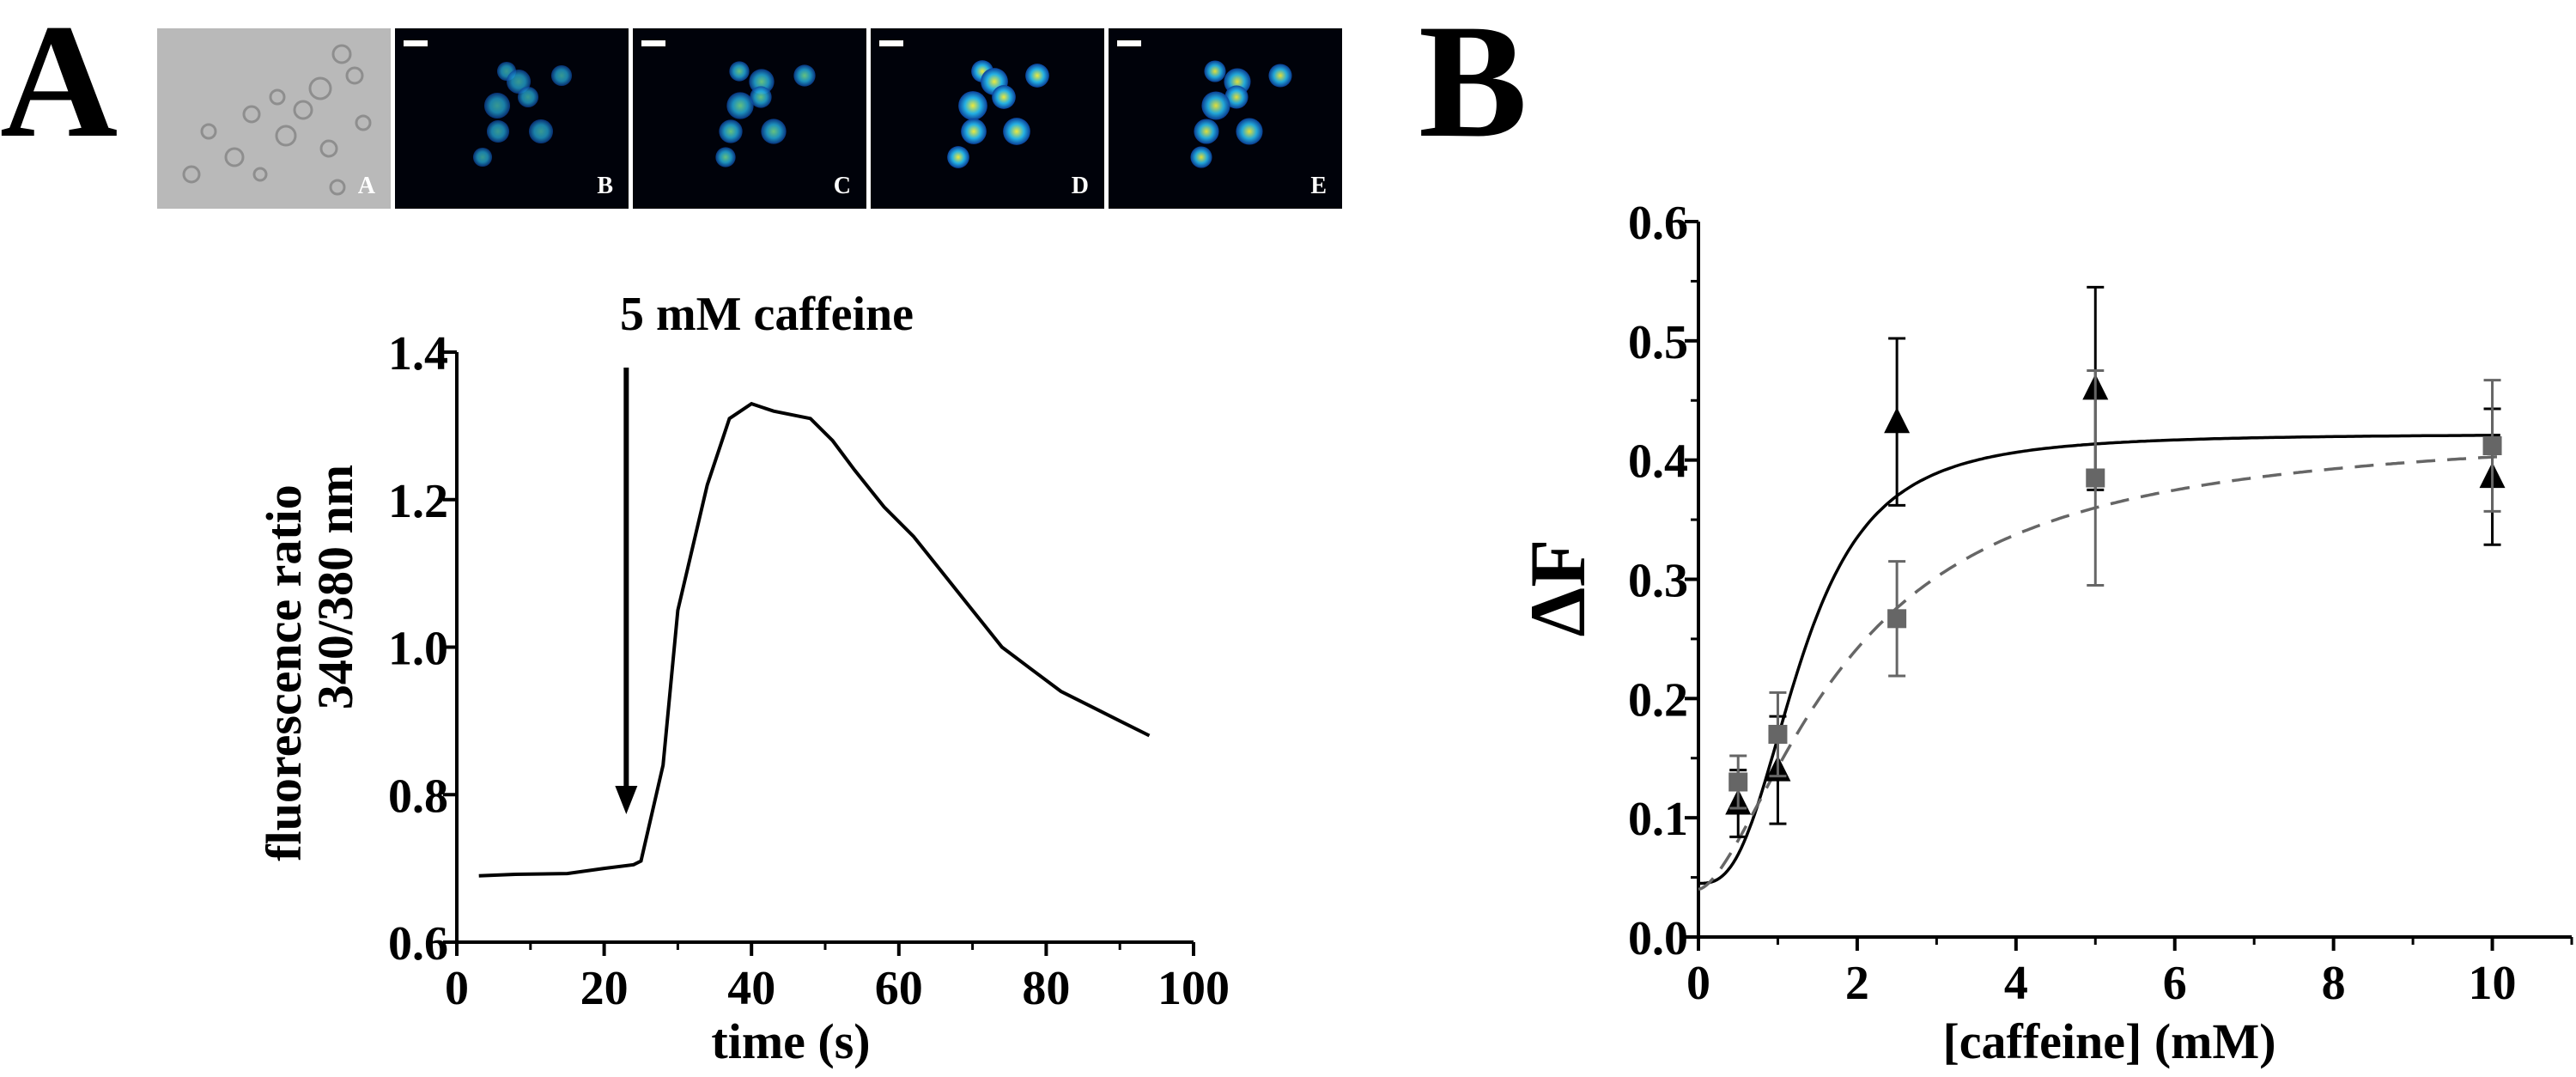  What do you see at coordinates (627, 800) in the screenshot?
I see `arrow-head` at bounding box center [627, 800].